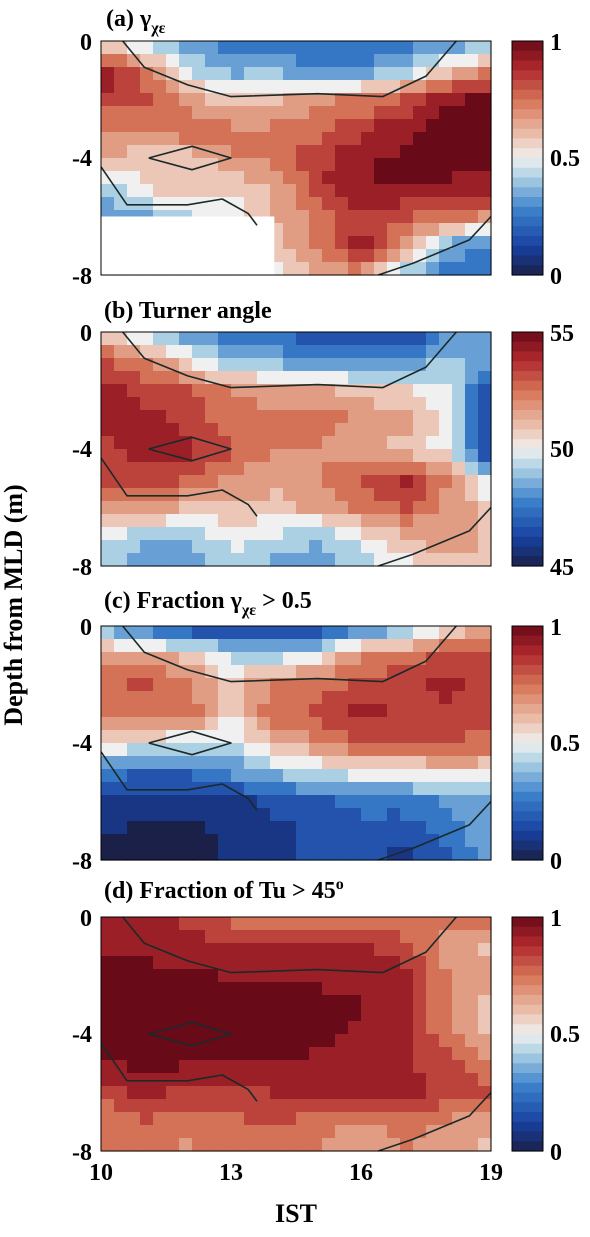 The height and width of the screenshot is (1237, 590). Describe the element at coordinates (527, 532) in the screenshot. I see `panel-b-colorbar-level` at that location.